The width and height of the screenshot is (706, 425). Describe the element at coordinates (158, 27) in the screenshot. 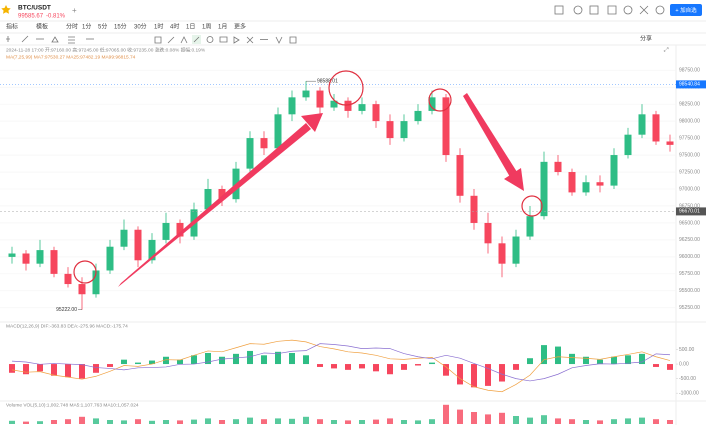

I see `toolbar-item: 1时` at that location.